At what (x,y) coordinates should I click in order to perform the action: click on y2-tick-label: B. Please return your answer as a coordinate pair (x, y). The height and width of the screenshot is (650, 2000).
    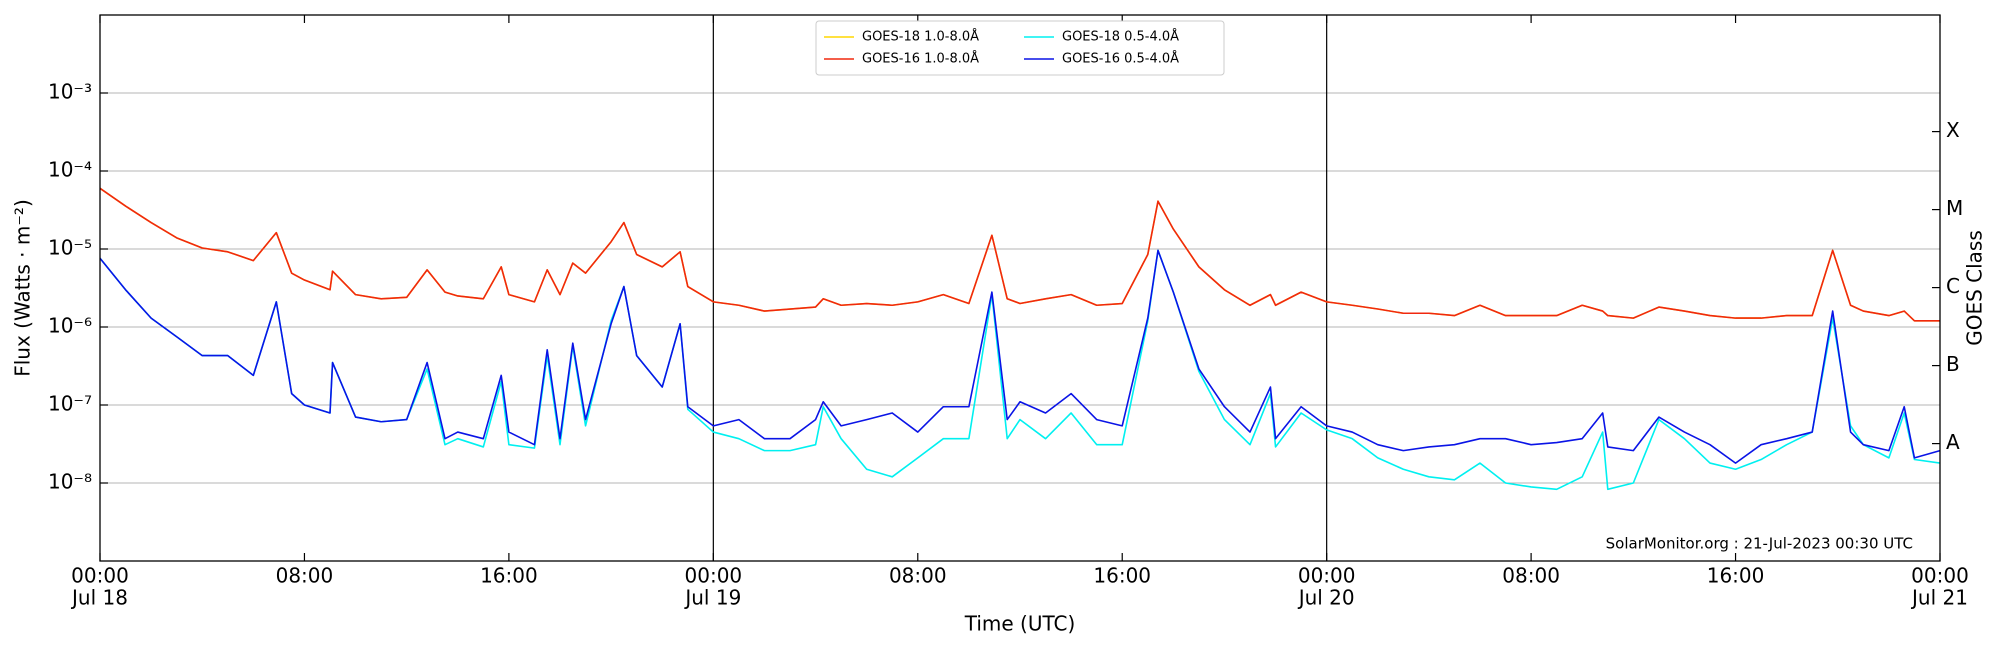
    Looking at the image, I should click on (1953, 364).